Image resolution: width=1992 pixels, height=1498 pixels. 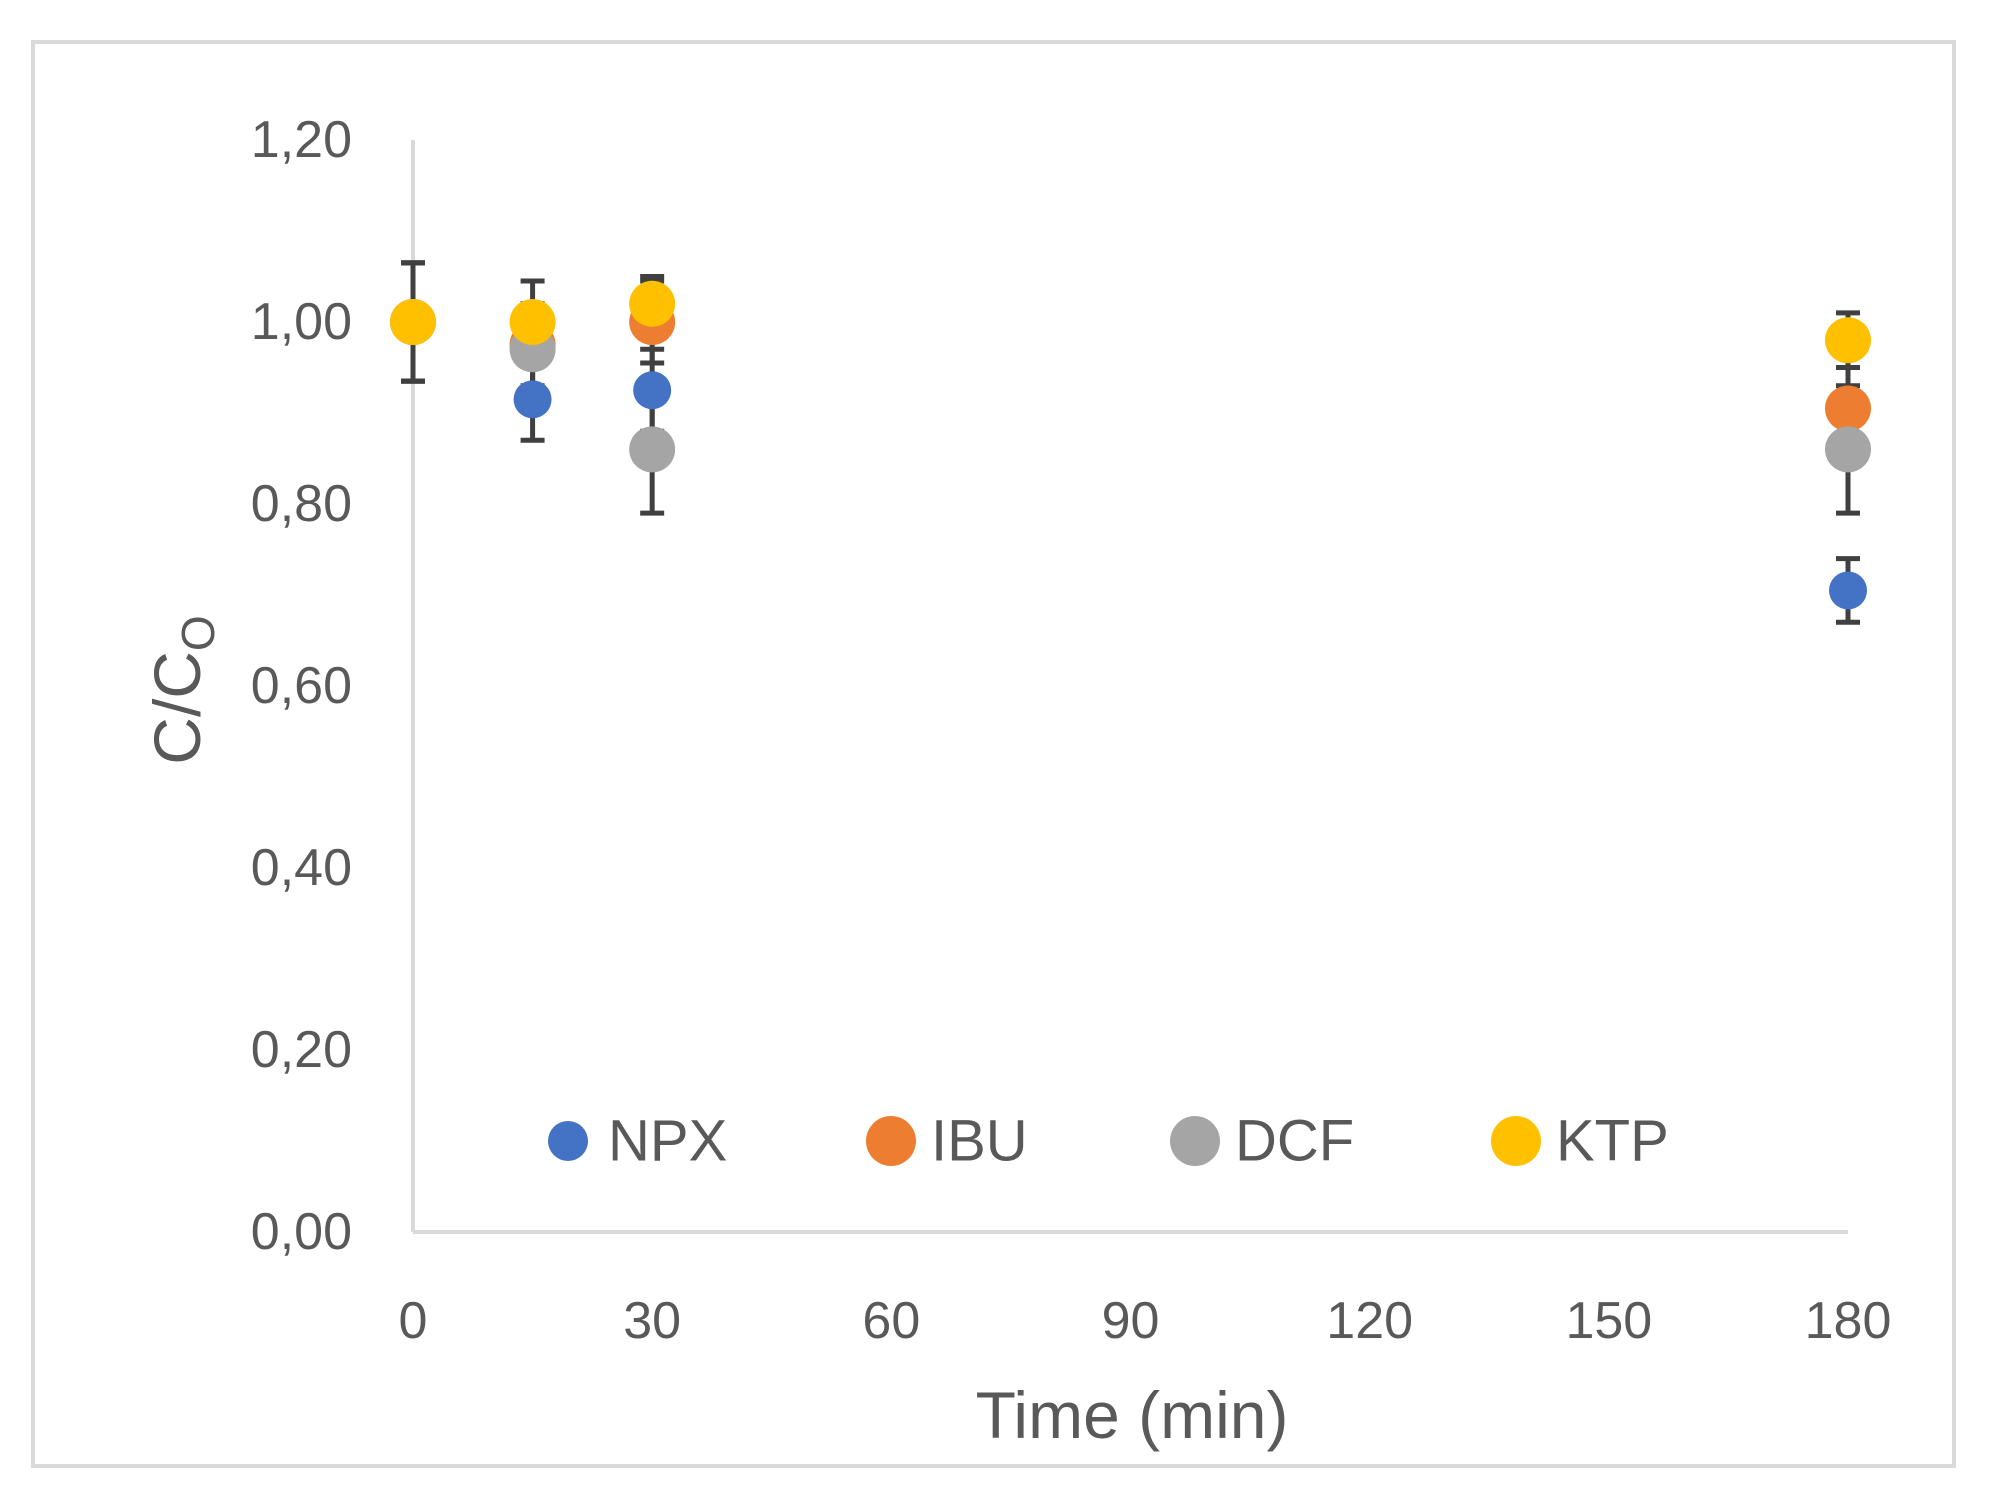 I want to click on legend-item-ibu: IBU, so click(x=947, y=1141).